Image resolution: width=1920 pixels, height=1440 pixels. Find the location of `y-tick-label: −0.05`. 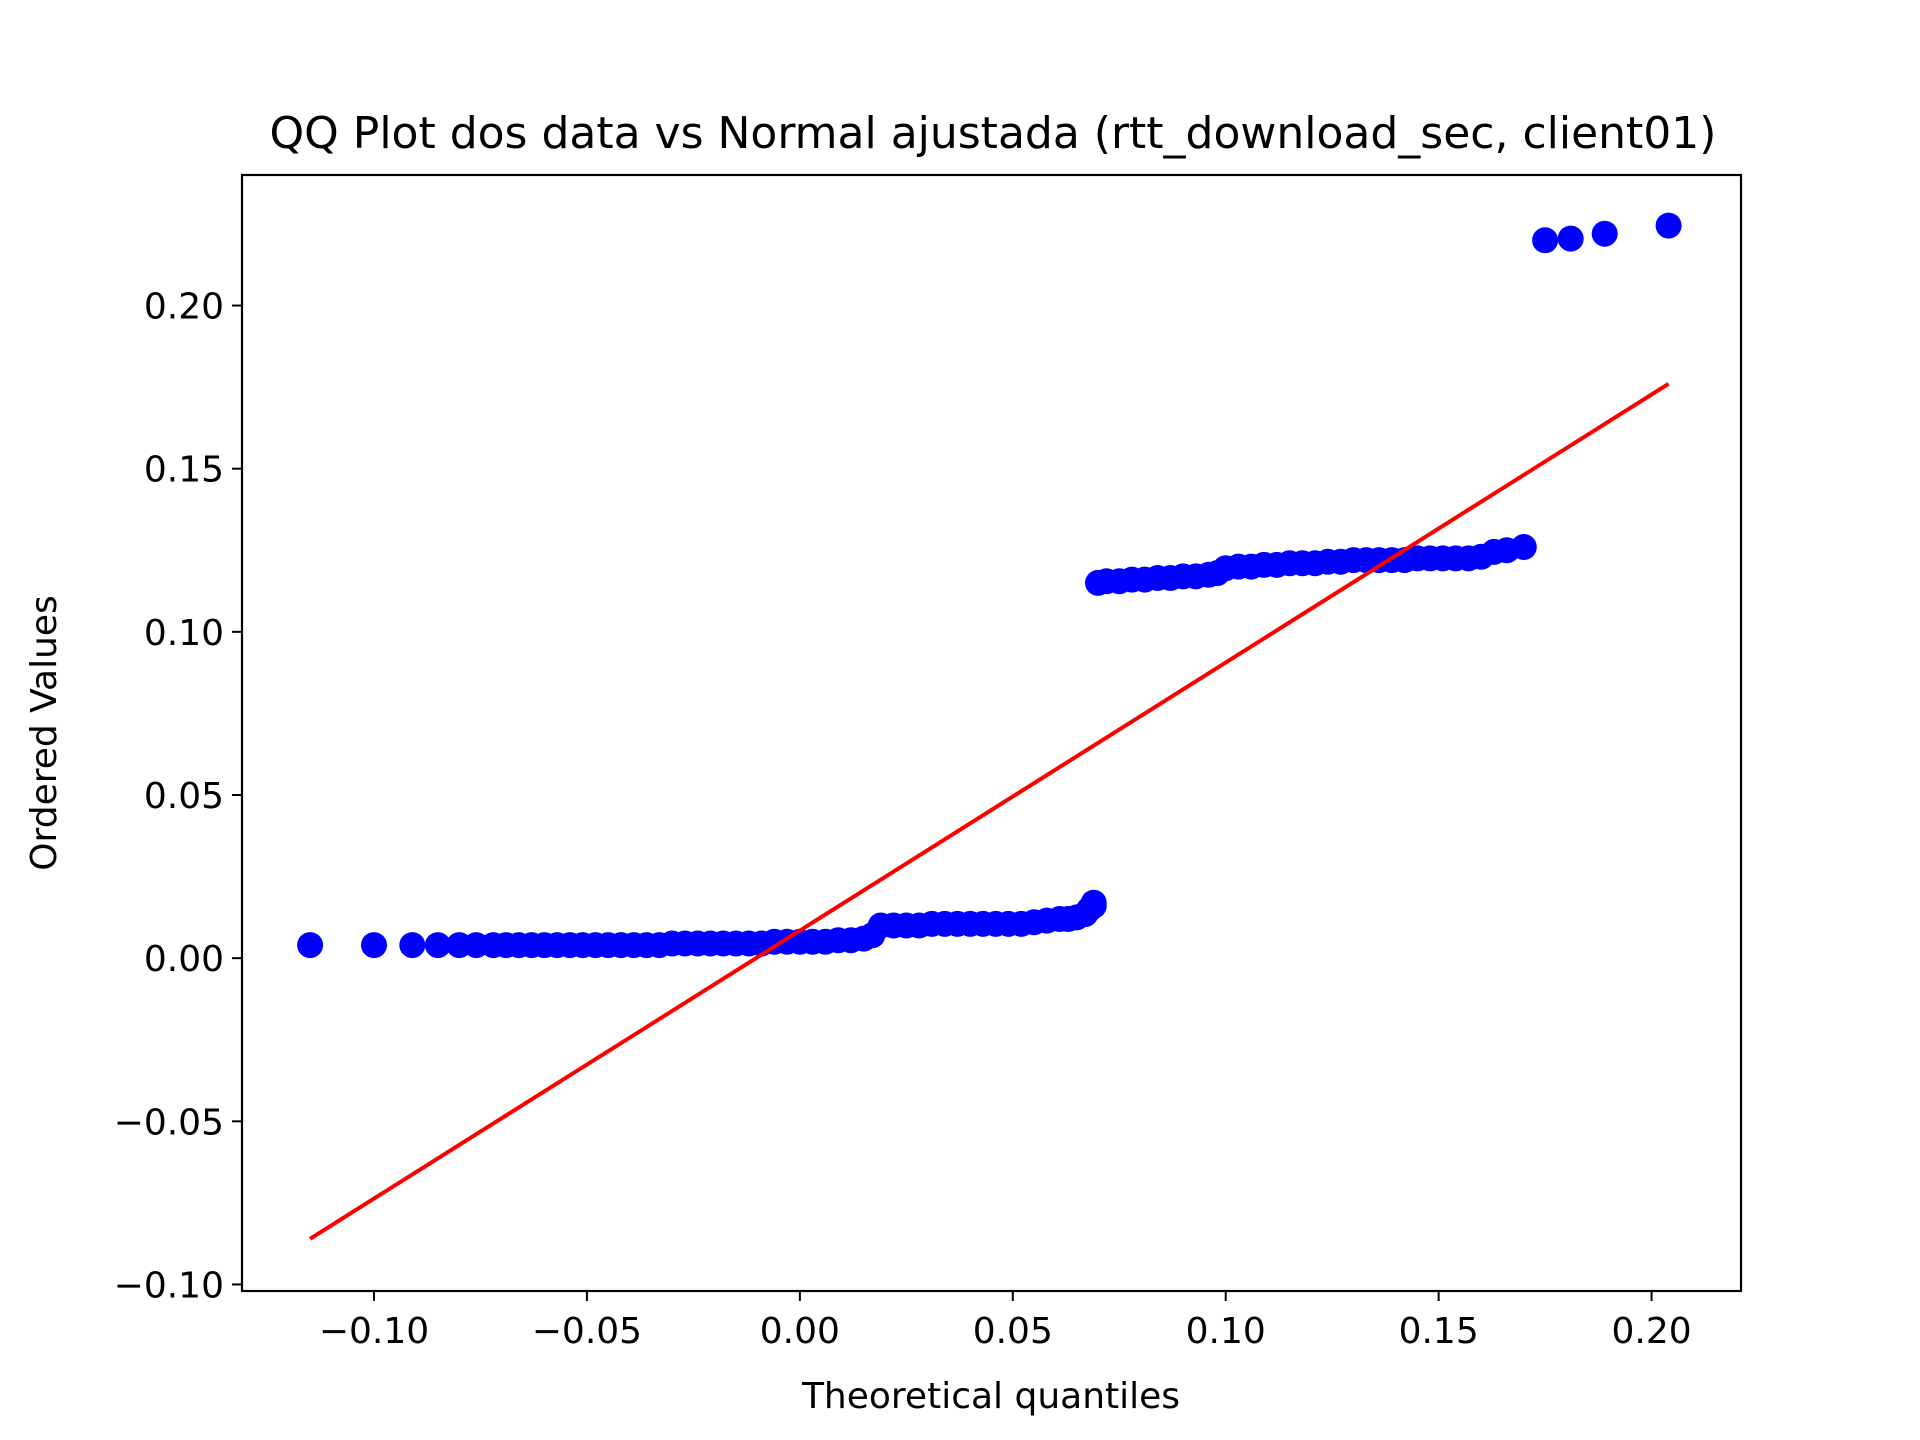

y-tick-label: −0.05 is located at coordinates (169, 1122).